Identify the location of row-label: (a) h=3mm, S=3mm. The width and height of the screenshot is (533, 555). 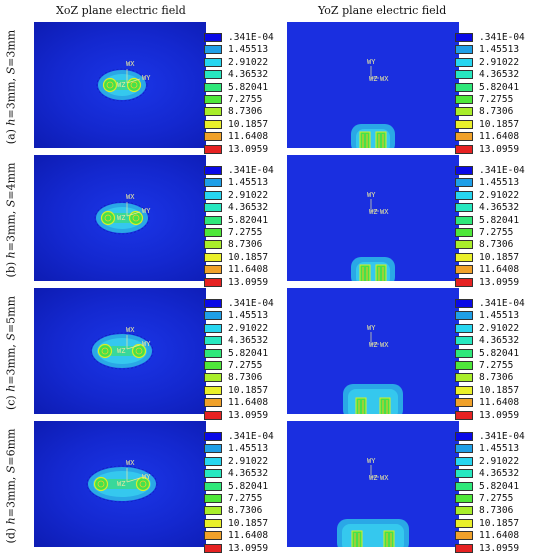
(11, 87).